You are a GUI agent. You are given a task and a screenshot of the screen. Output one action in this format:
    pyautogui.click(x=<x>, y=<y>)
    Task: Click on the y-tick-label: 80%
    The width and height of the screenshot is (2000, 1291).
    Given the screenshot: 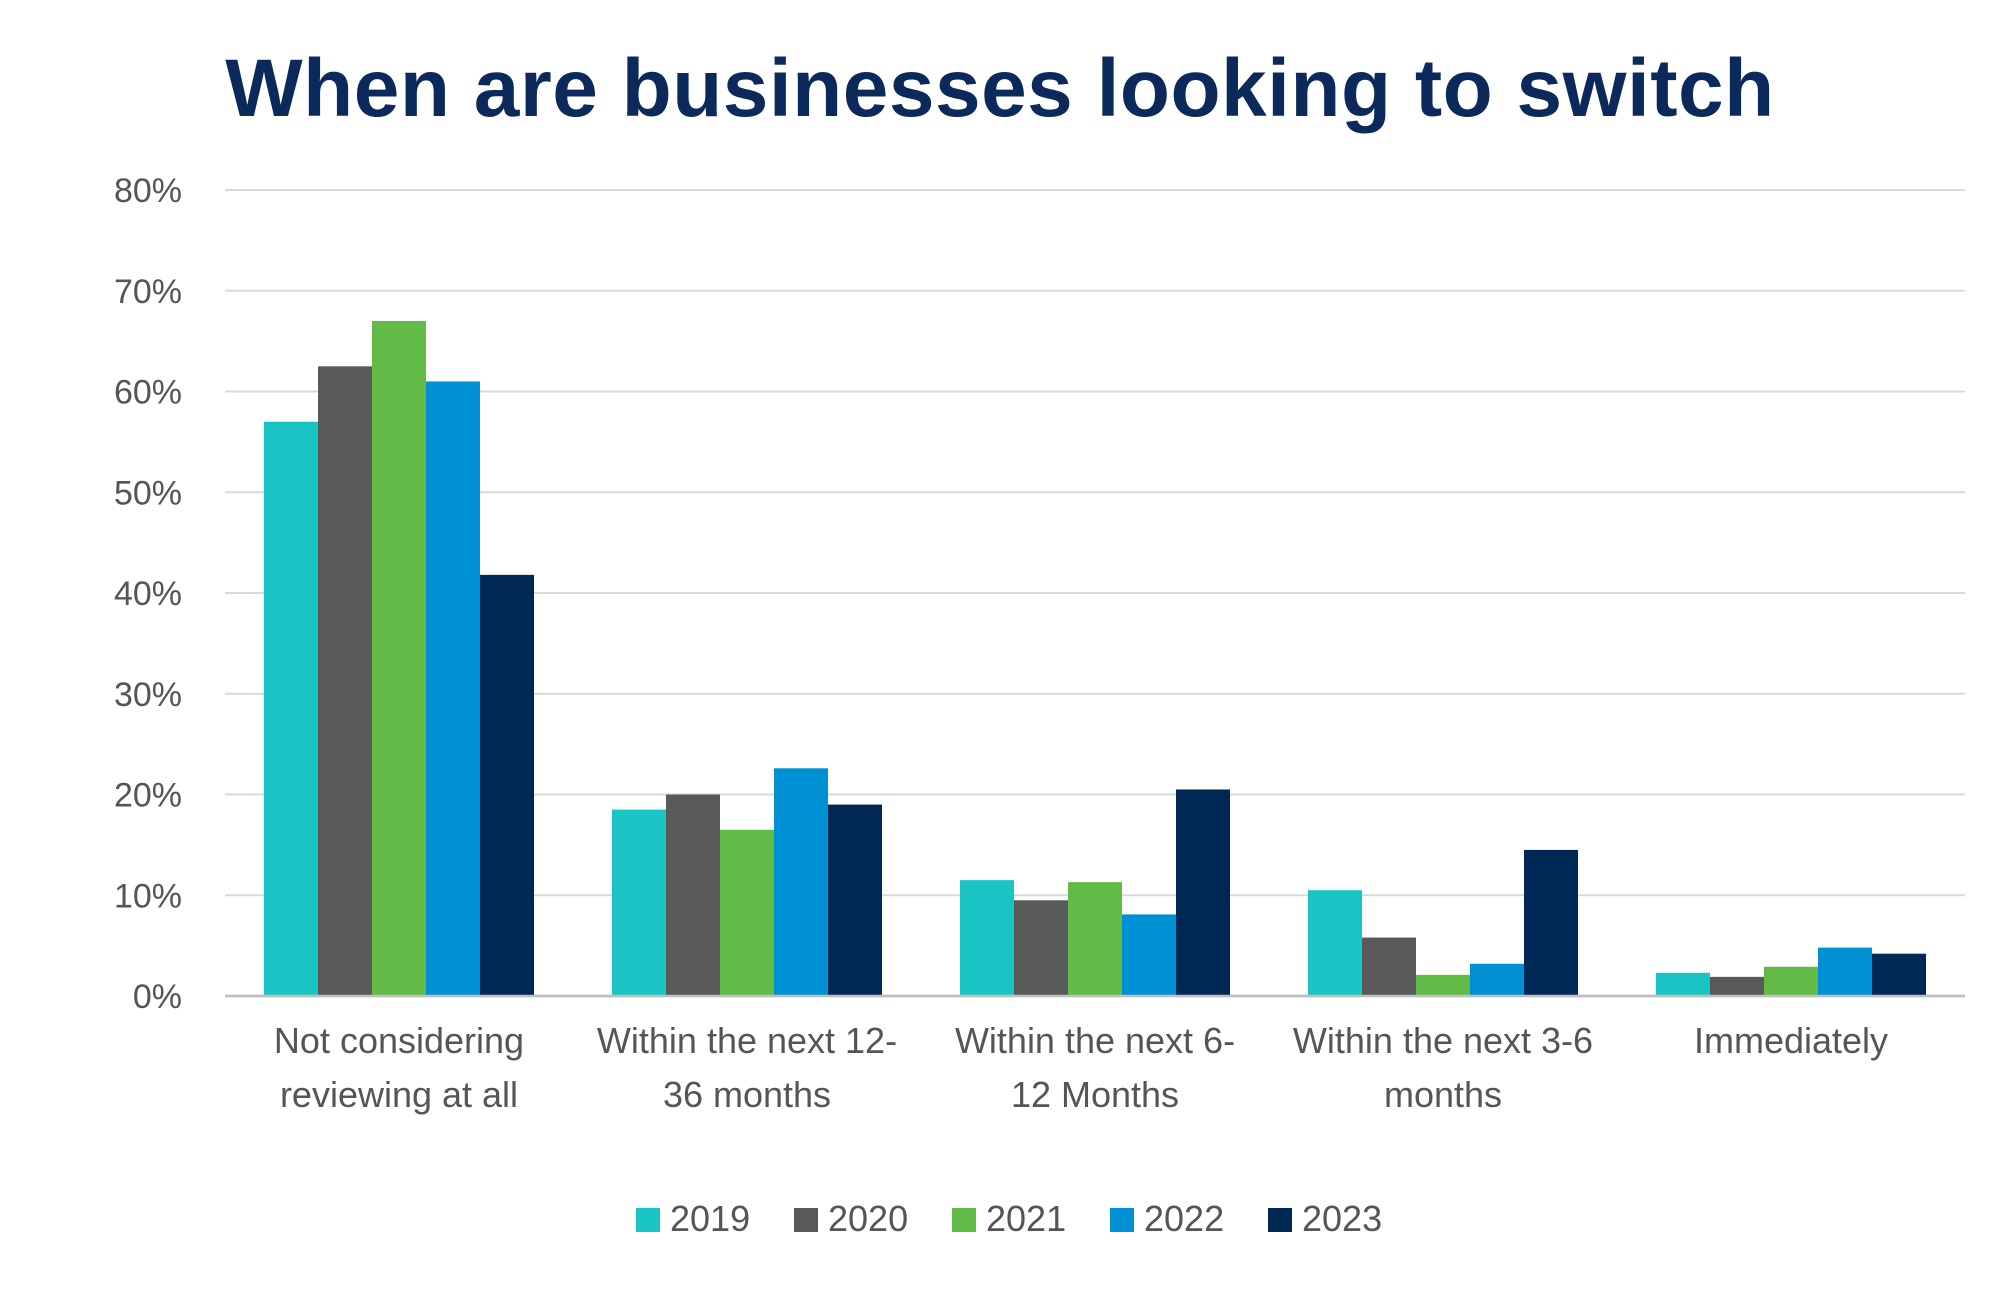 What is the action you would take?
    pyautogui.click(x=148, y=191)
    